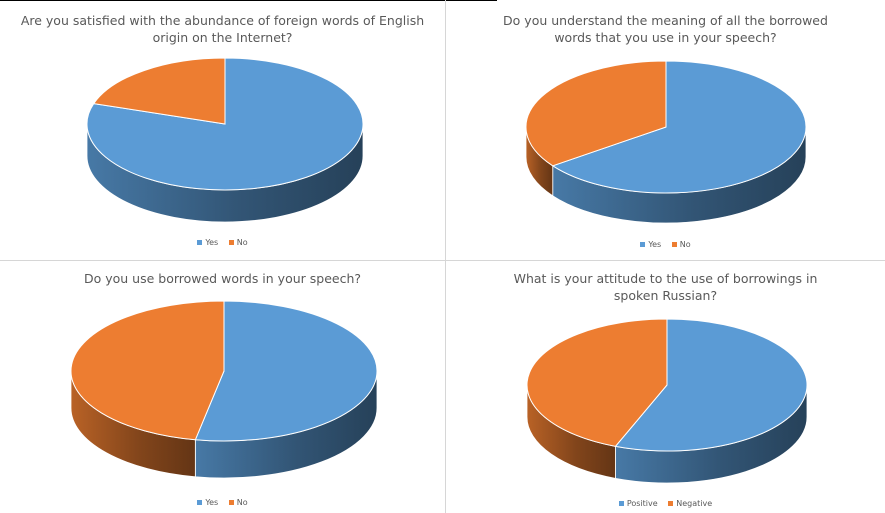 The image size is (885, 513). I want to click on legend-item-positive: Positive, so click(638, 503).